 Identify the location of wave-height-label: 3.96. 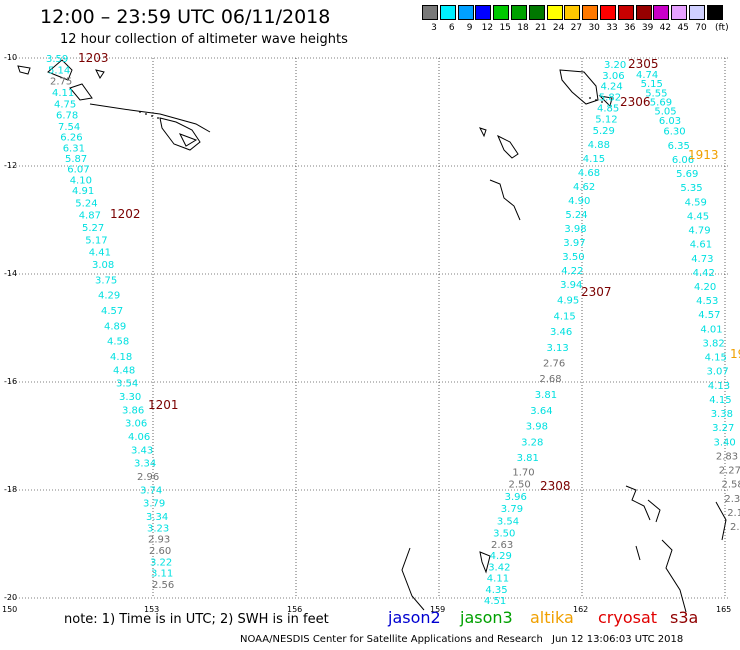
(516, 497).